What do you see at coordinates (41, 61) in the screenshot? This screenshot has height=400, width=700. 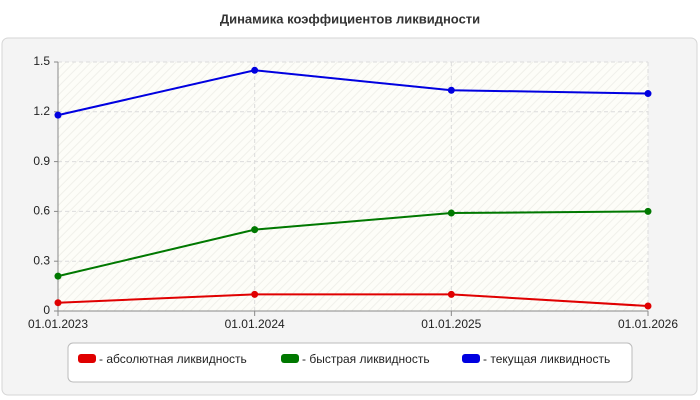 I see `y-tick-label: 1.5` at bounding box center [41, 61].